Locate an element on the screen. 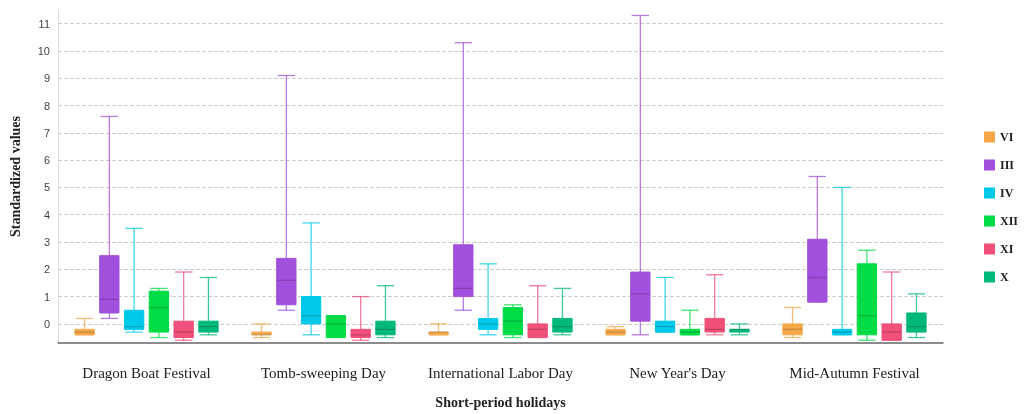 The width and height of the screenshot is (1033, 414). legend-label: IV is located at coordinates (1006, 193).